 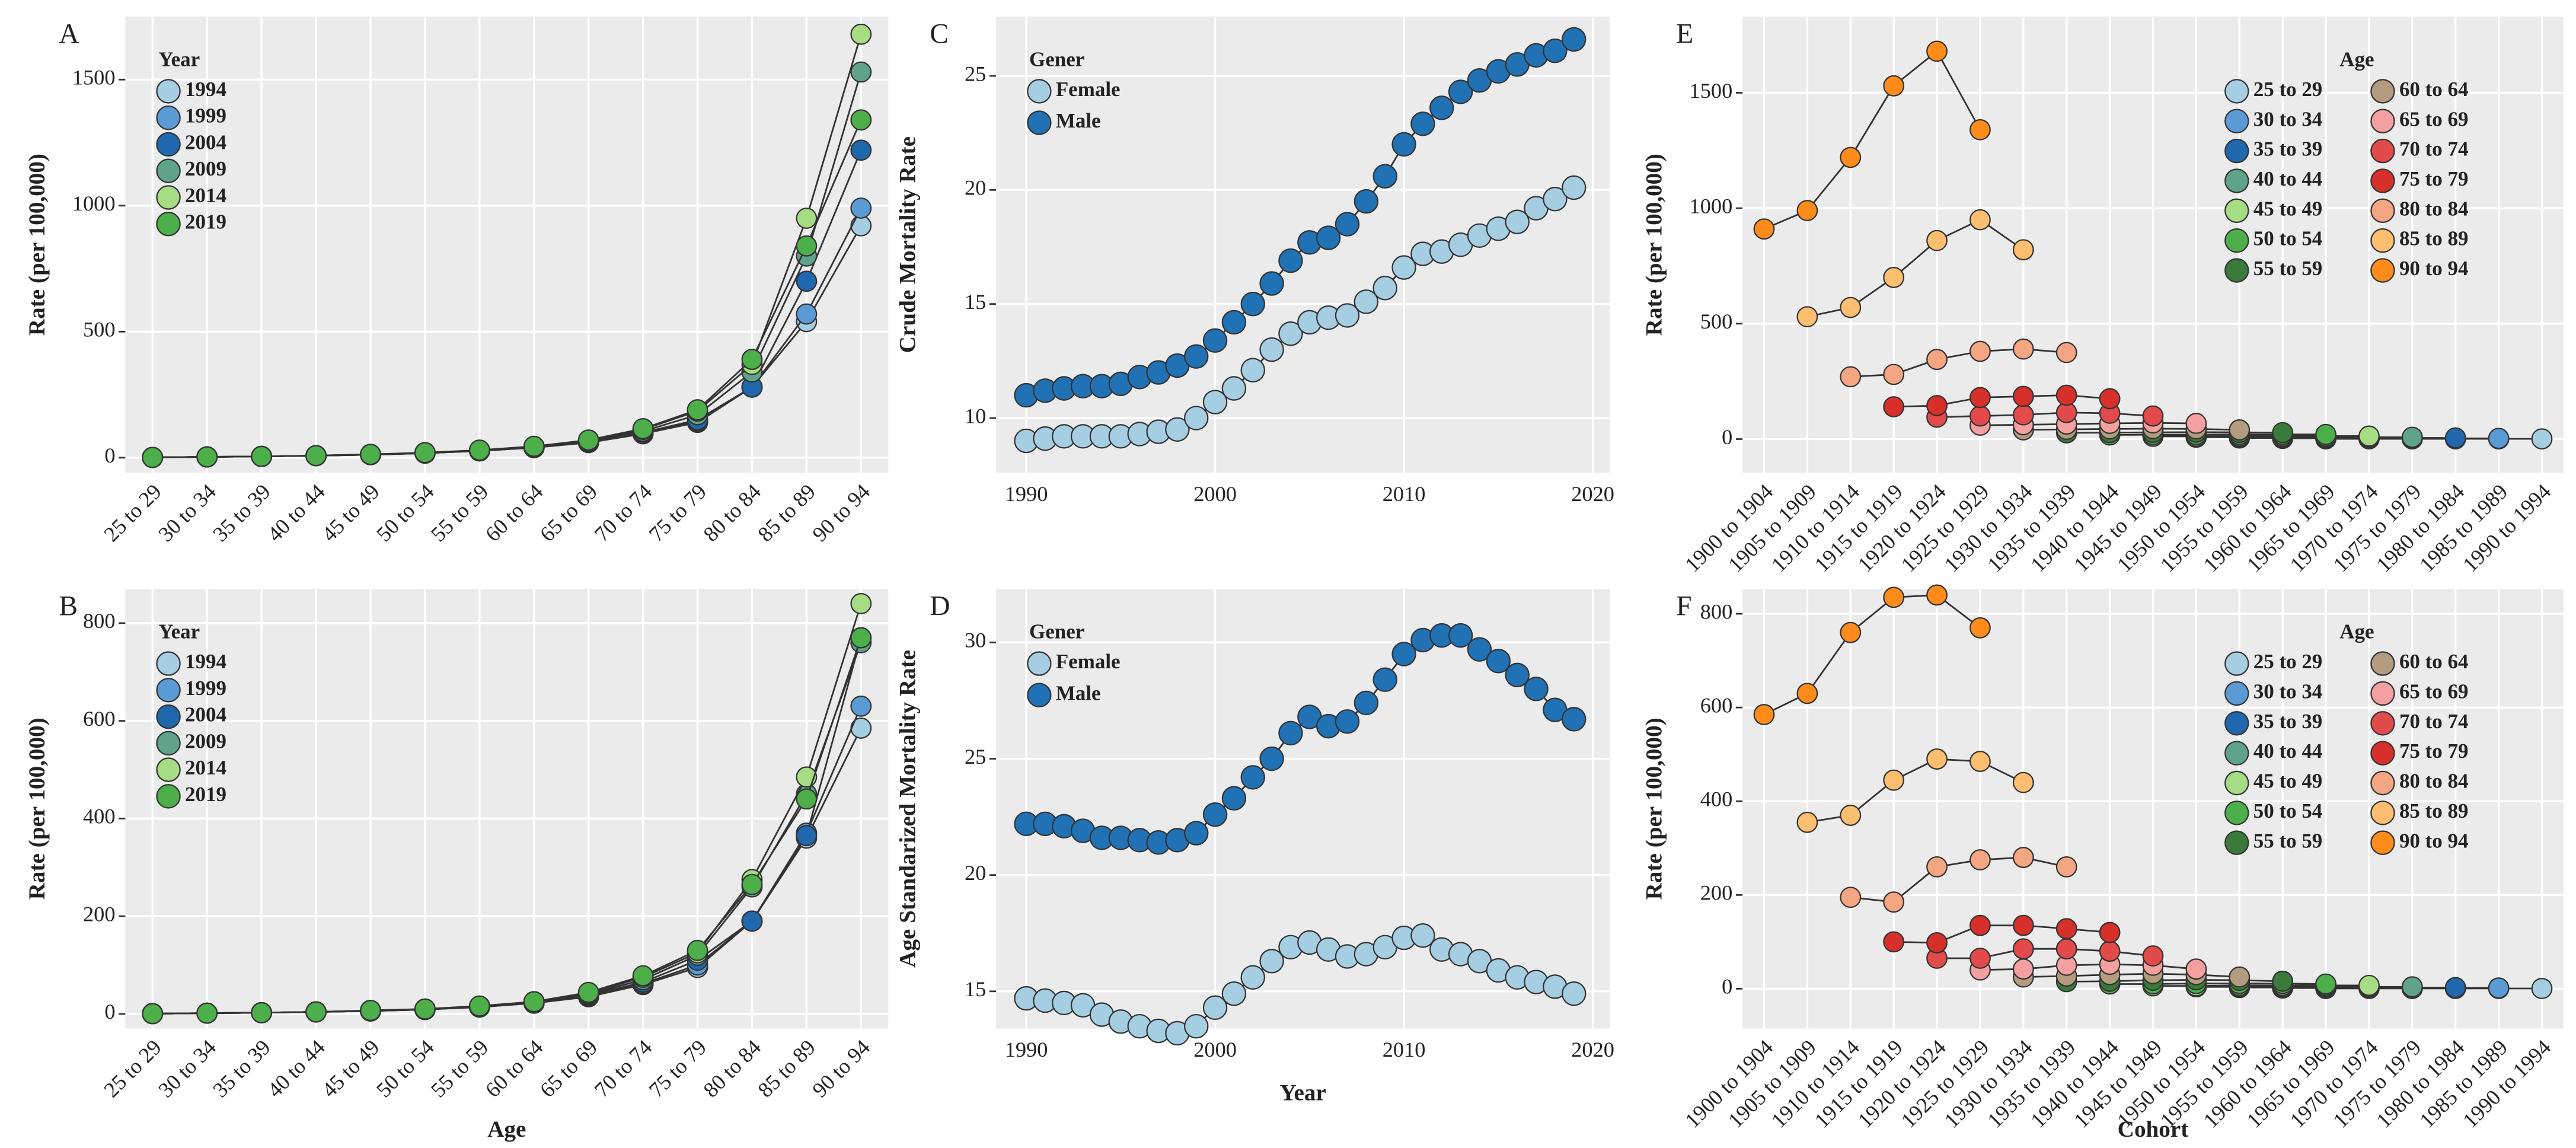 What do you see at coordinates (205, 195) in the screenshot?
I see `legend-label: 2014` at bounding box center [205, 195].